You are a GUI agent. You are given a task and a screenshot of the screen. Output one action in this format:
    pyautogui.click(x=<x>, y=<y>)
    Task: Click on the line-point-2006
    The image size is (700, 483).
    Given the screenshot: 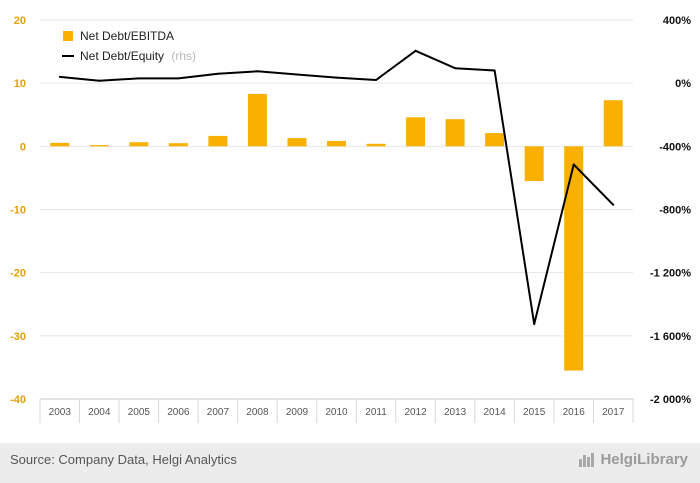 What is the action you would take?
    pyautogui.click(x=178, y=78)
    